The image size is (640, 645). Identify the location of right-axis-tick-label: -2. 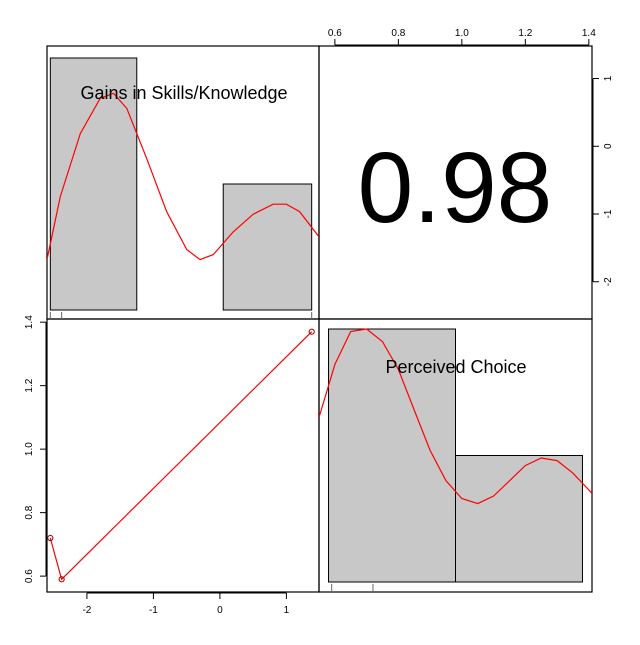
(608, 281).